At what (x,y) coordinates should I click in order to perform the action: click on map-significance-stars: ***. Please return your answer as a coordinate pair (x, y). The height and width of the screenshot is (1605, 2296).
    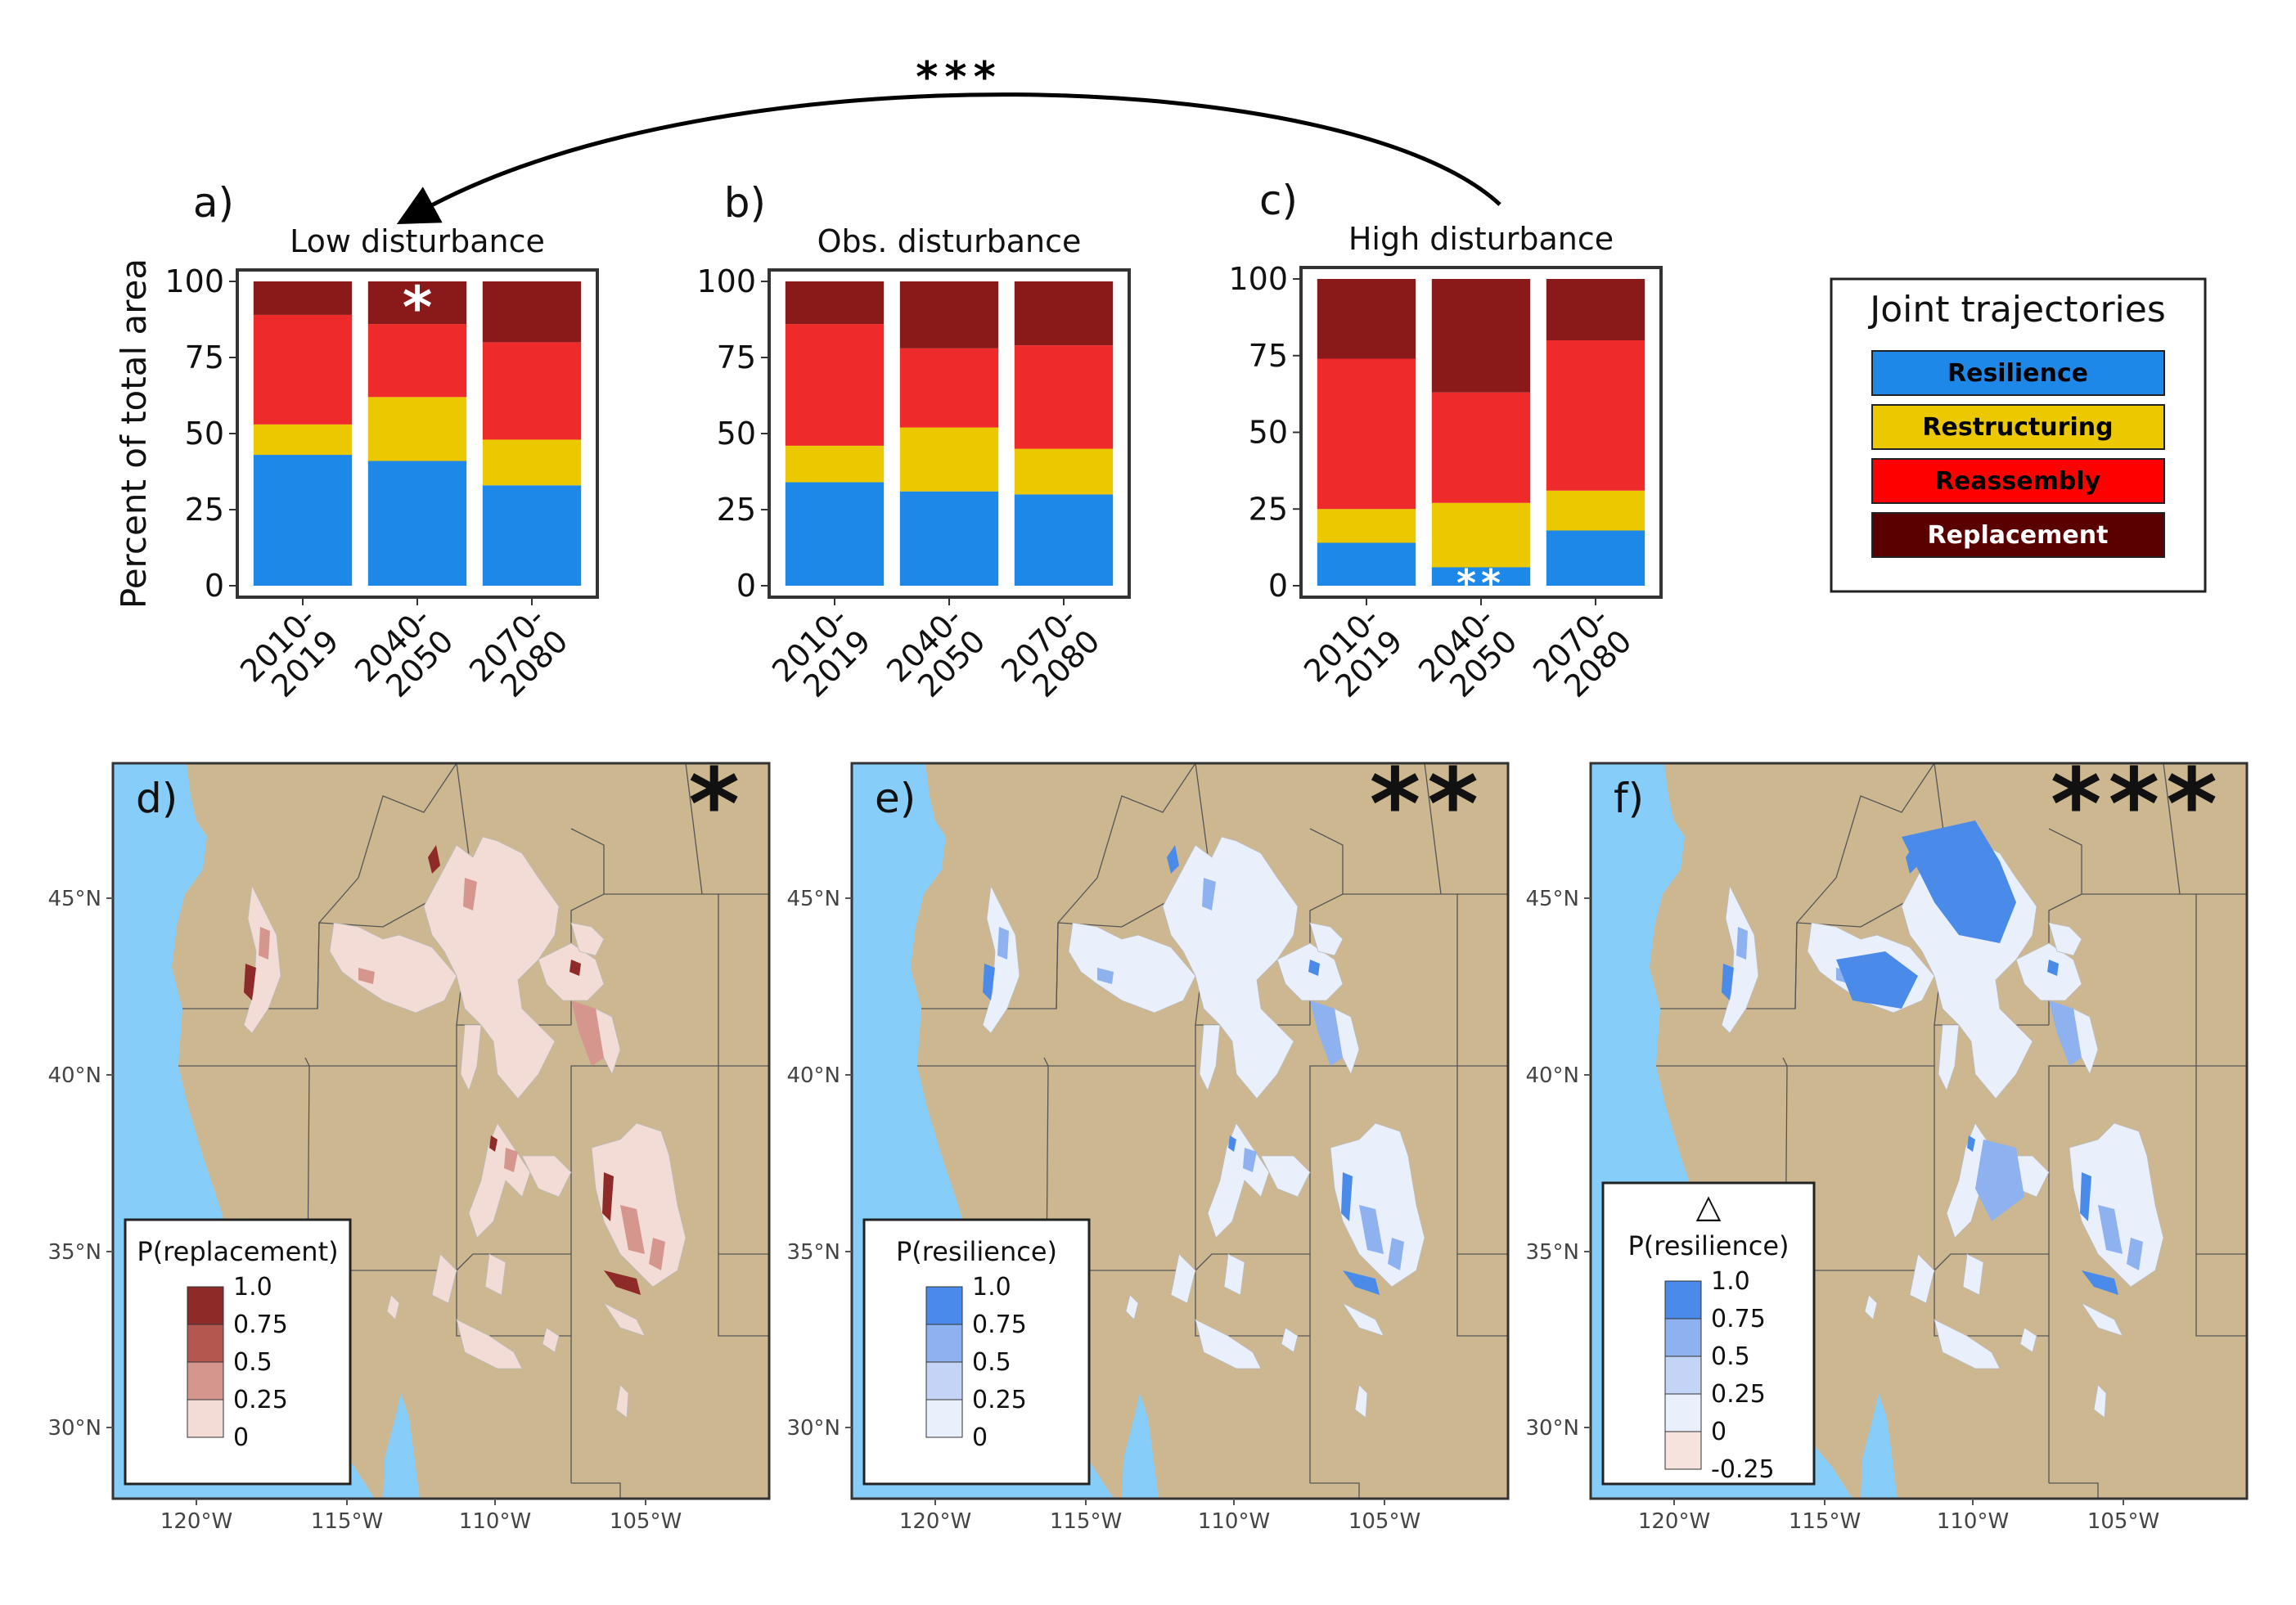
    Looking at the image, I should click on (2137, 806).